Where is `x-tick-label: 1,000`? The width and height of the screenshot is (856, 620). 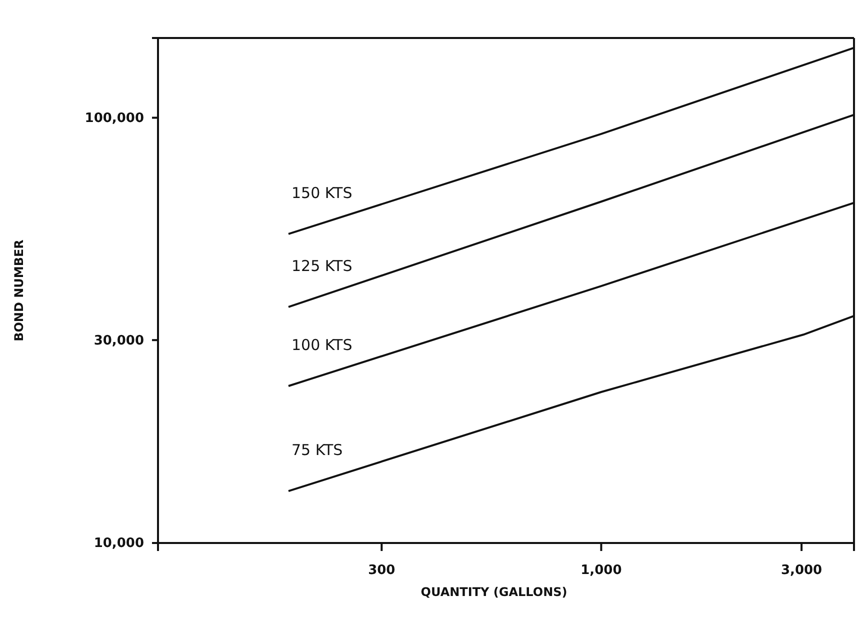
x-tick-label: 1,000 is located at coordinates (601, 570).